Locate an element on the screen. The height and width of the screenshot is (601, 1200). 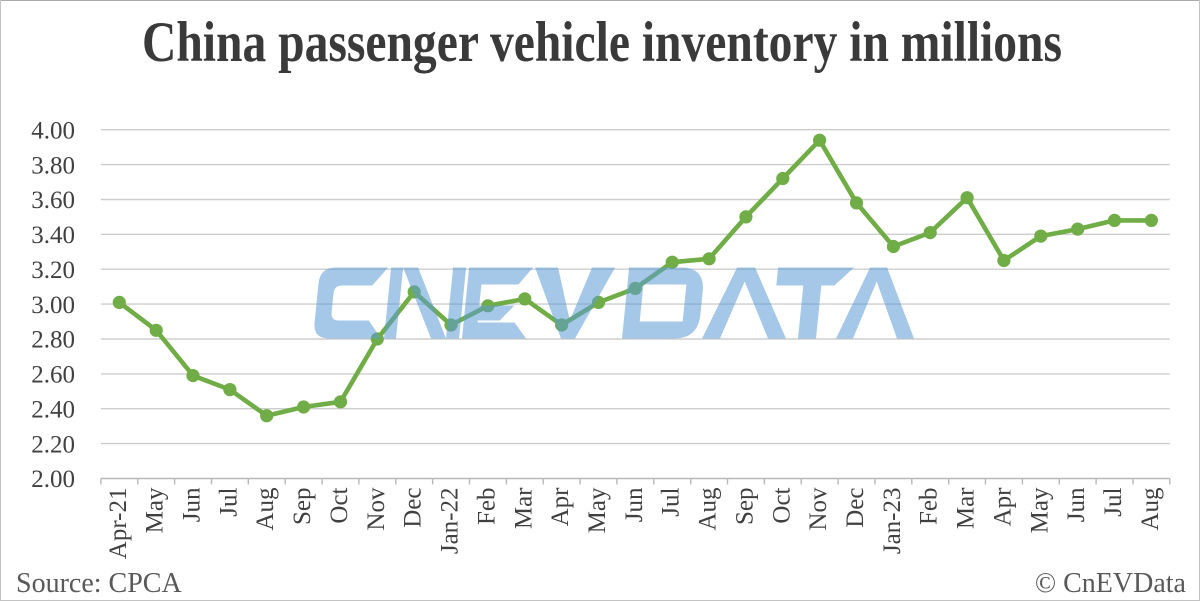
svg-text: 2.20 is located at coordinates (53, 444).